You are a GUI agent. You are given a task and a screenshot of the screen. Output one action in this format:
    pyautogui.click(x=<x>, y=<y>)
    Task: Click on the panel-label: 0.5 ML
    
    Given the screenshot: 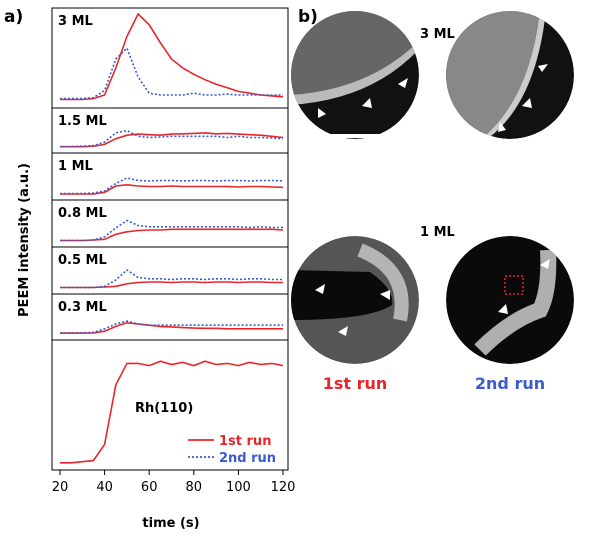 What is the action you would take?
    pyautogui.click(x=82, y=260)
    